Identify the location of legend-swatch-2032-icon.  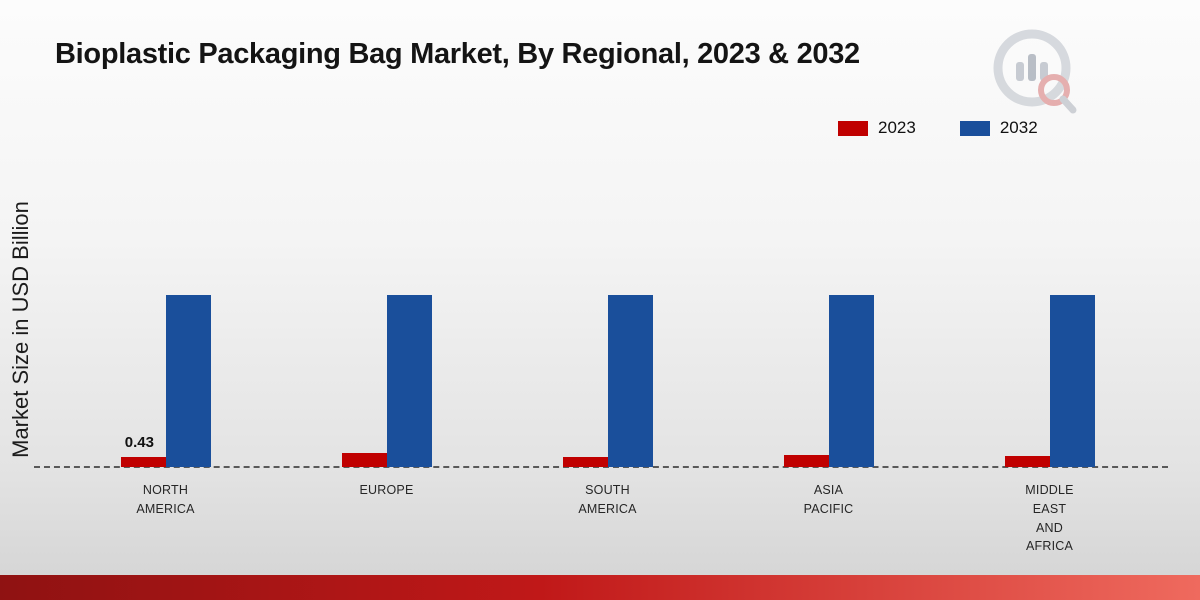
(974, 128).